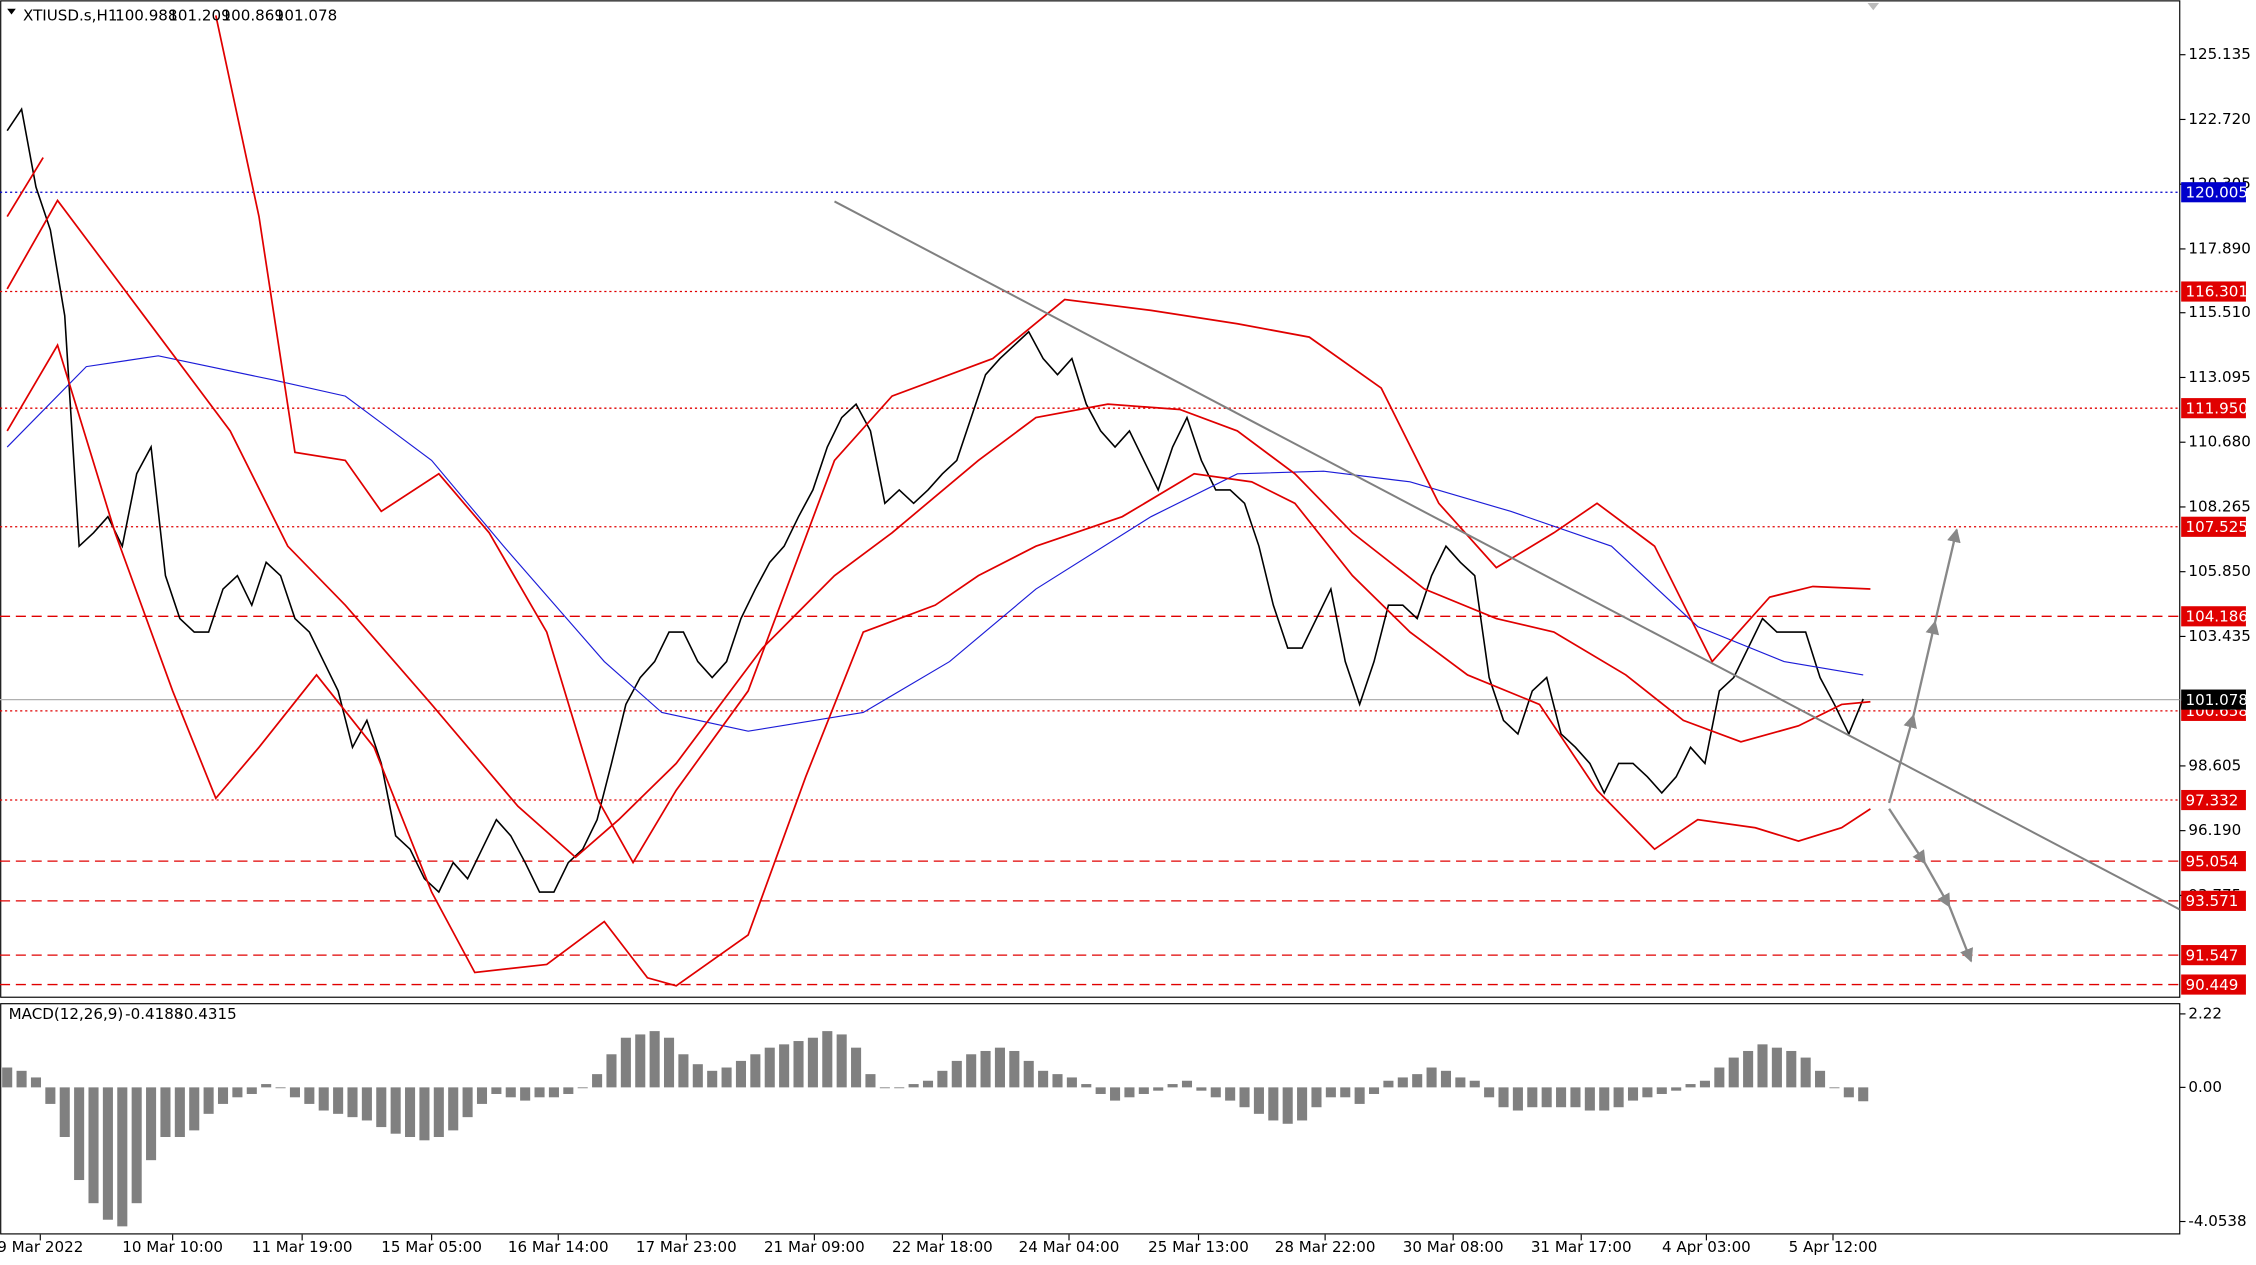 This screenshot has width=2256, height=1265. I want to click on x-tick-label: 28 Mar 22:00, so click(1325, 1247).